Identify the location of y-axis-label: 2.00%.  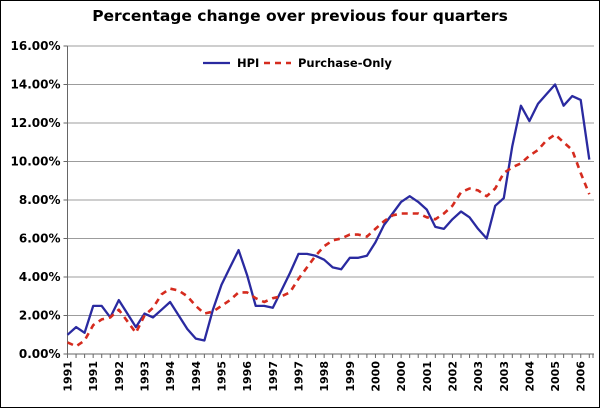
(40, 316).